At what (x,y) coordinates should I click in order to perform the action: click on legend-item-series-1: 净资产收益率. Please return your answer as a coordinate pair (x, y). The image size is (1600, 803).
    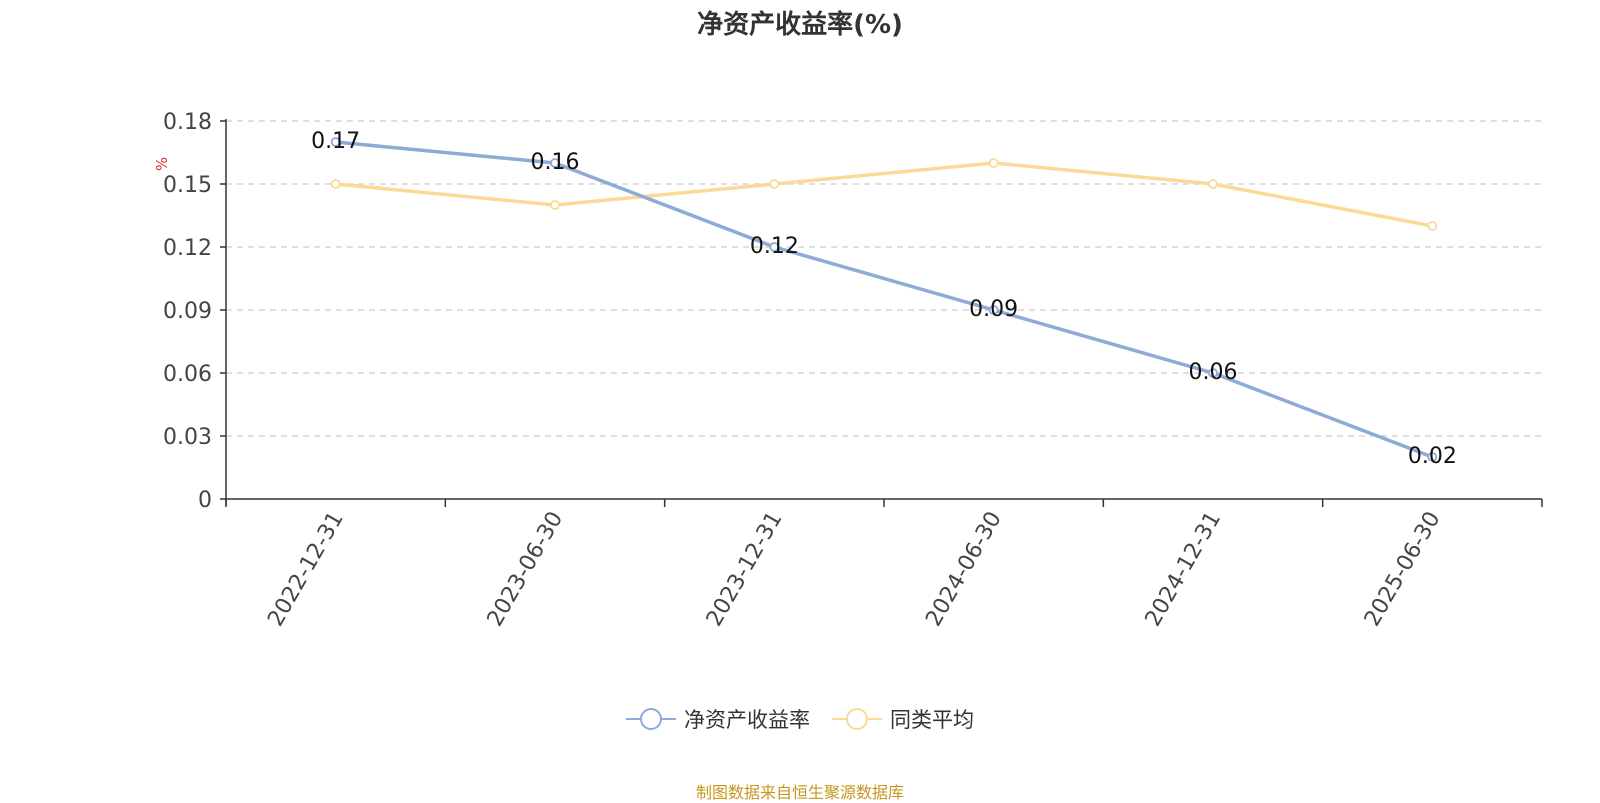
    Looking at the image, I should click on (718, 719).